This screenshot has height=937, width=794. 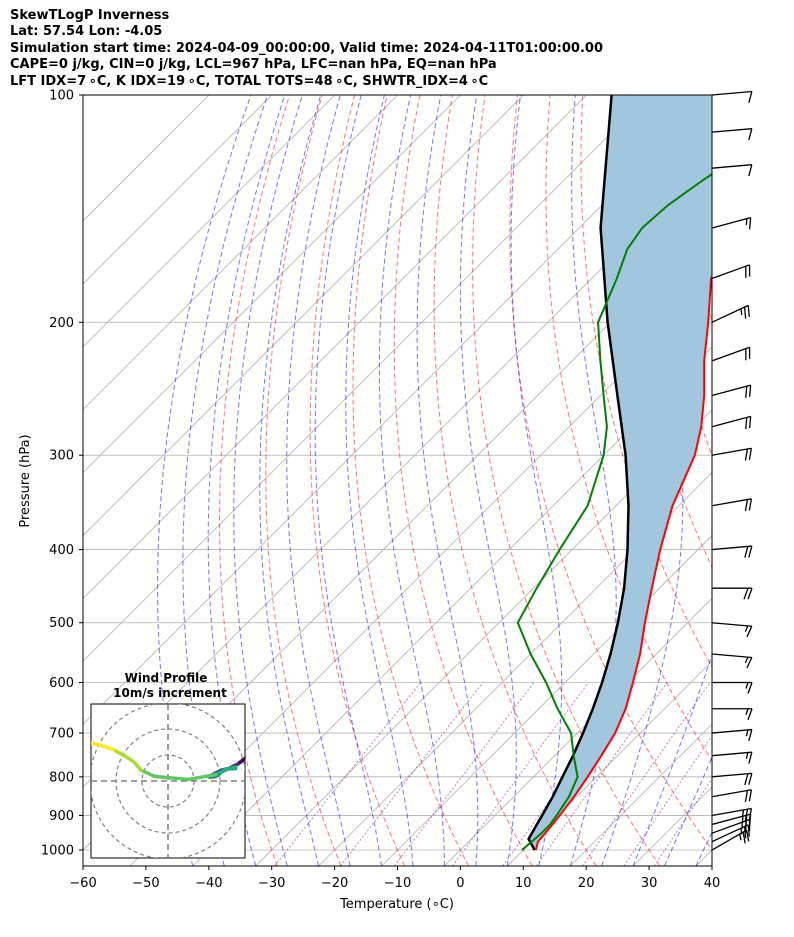 What do you see at coordinates (271, 883) in the screenshot?
I see `x-tick-label: −30` at bounding box center [271, 883].